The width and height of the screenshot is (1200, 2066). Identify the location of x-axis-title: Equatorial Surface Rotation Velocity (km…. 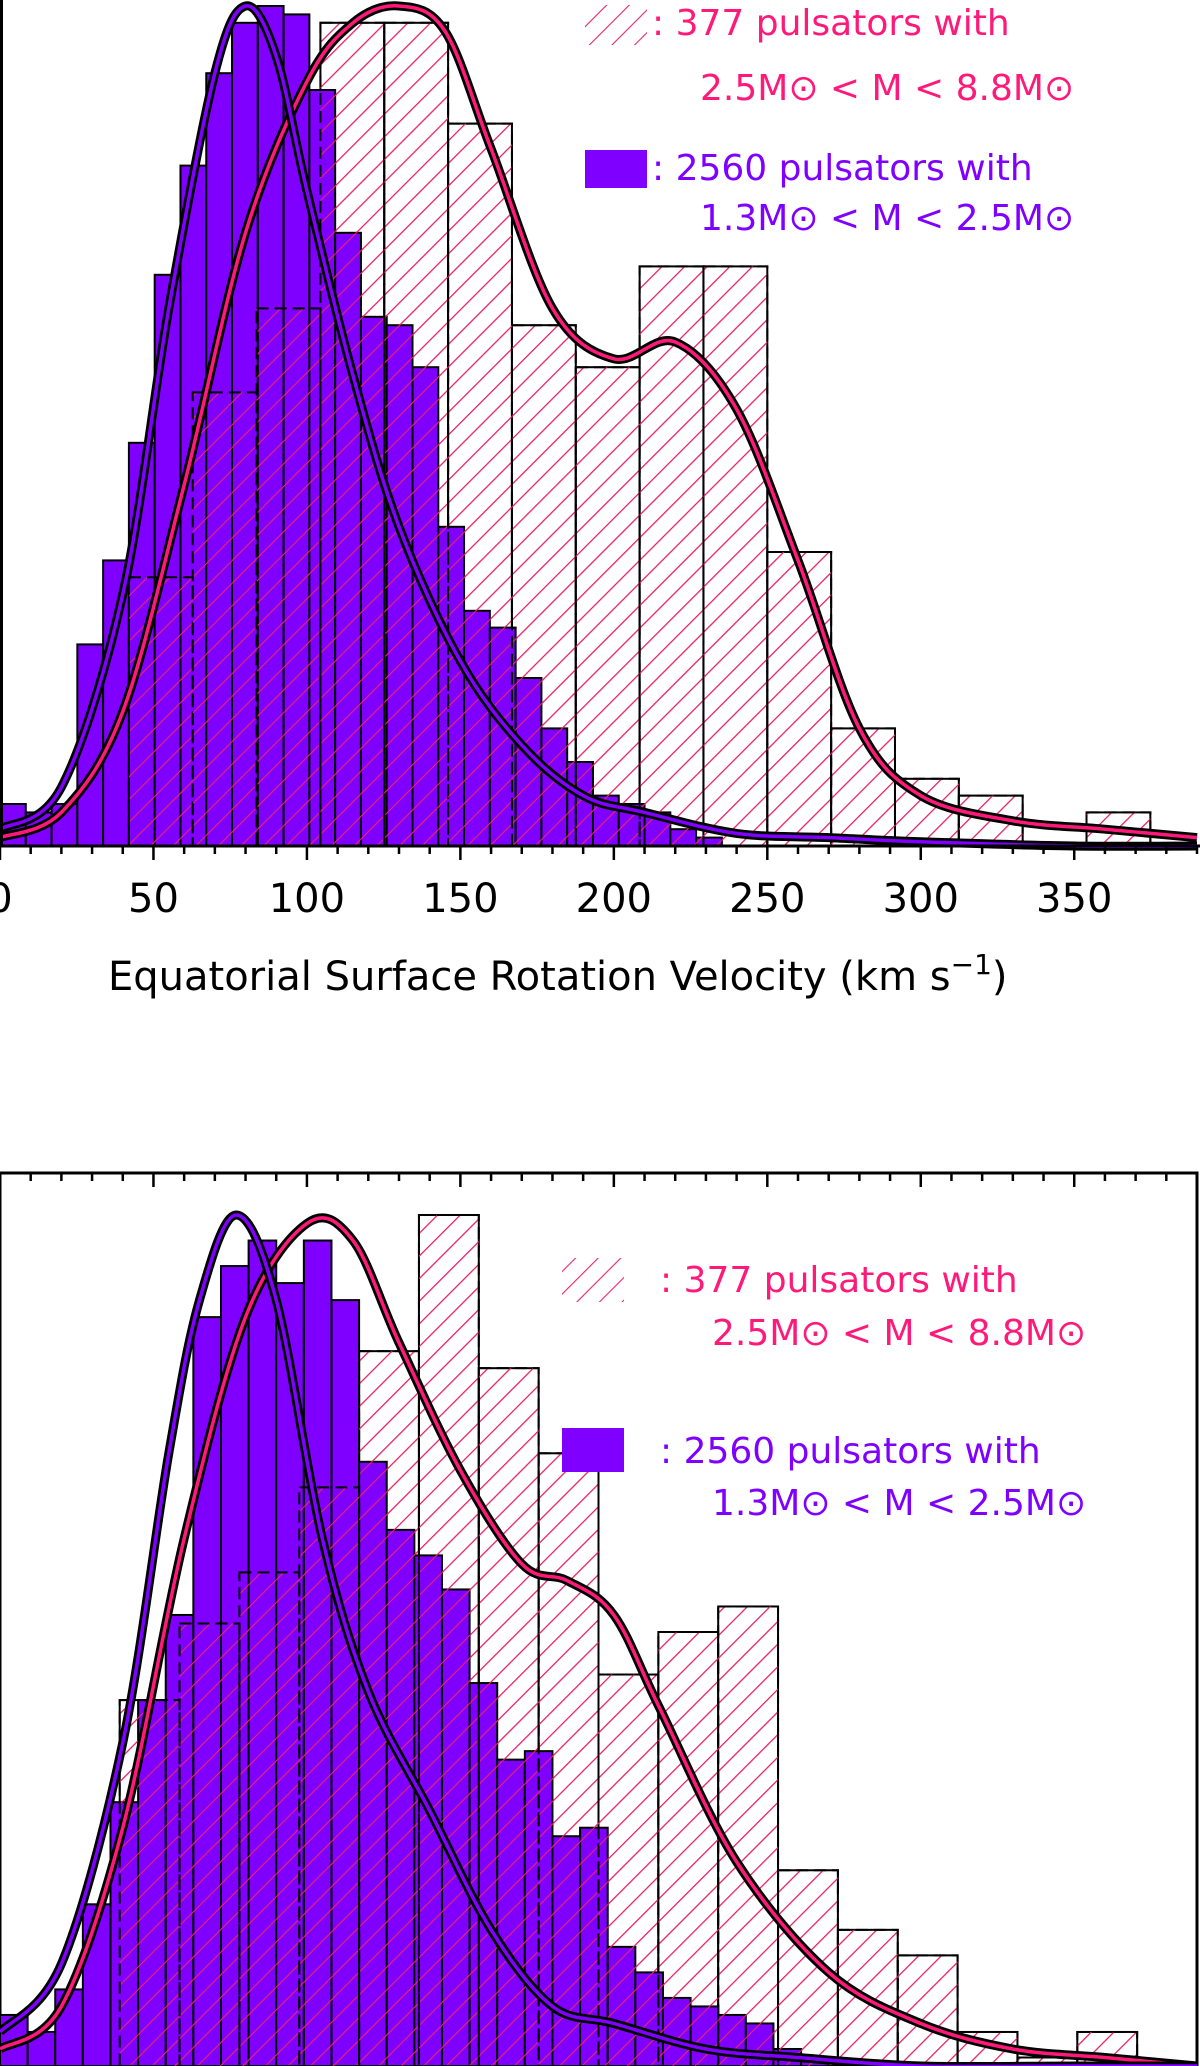
(558, 974).